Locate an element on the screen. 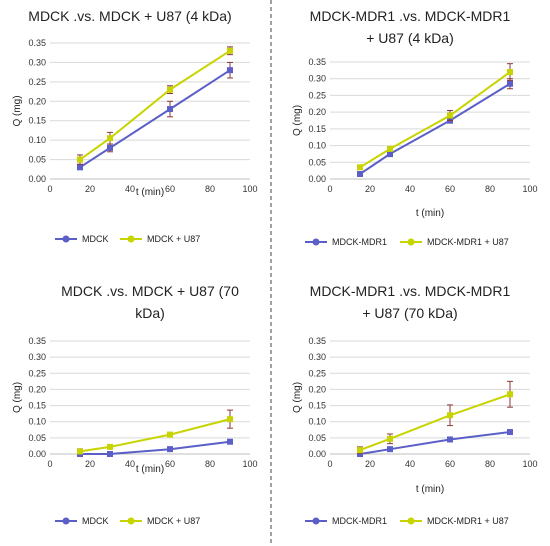  legend-label: MDCK-MDR1 + U87 is located at coordinates (468, 242).